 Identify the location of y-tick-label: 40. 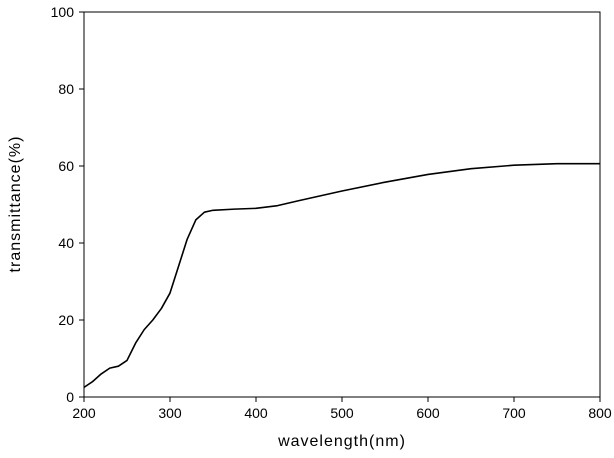
(66, 243).